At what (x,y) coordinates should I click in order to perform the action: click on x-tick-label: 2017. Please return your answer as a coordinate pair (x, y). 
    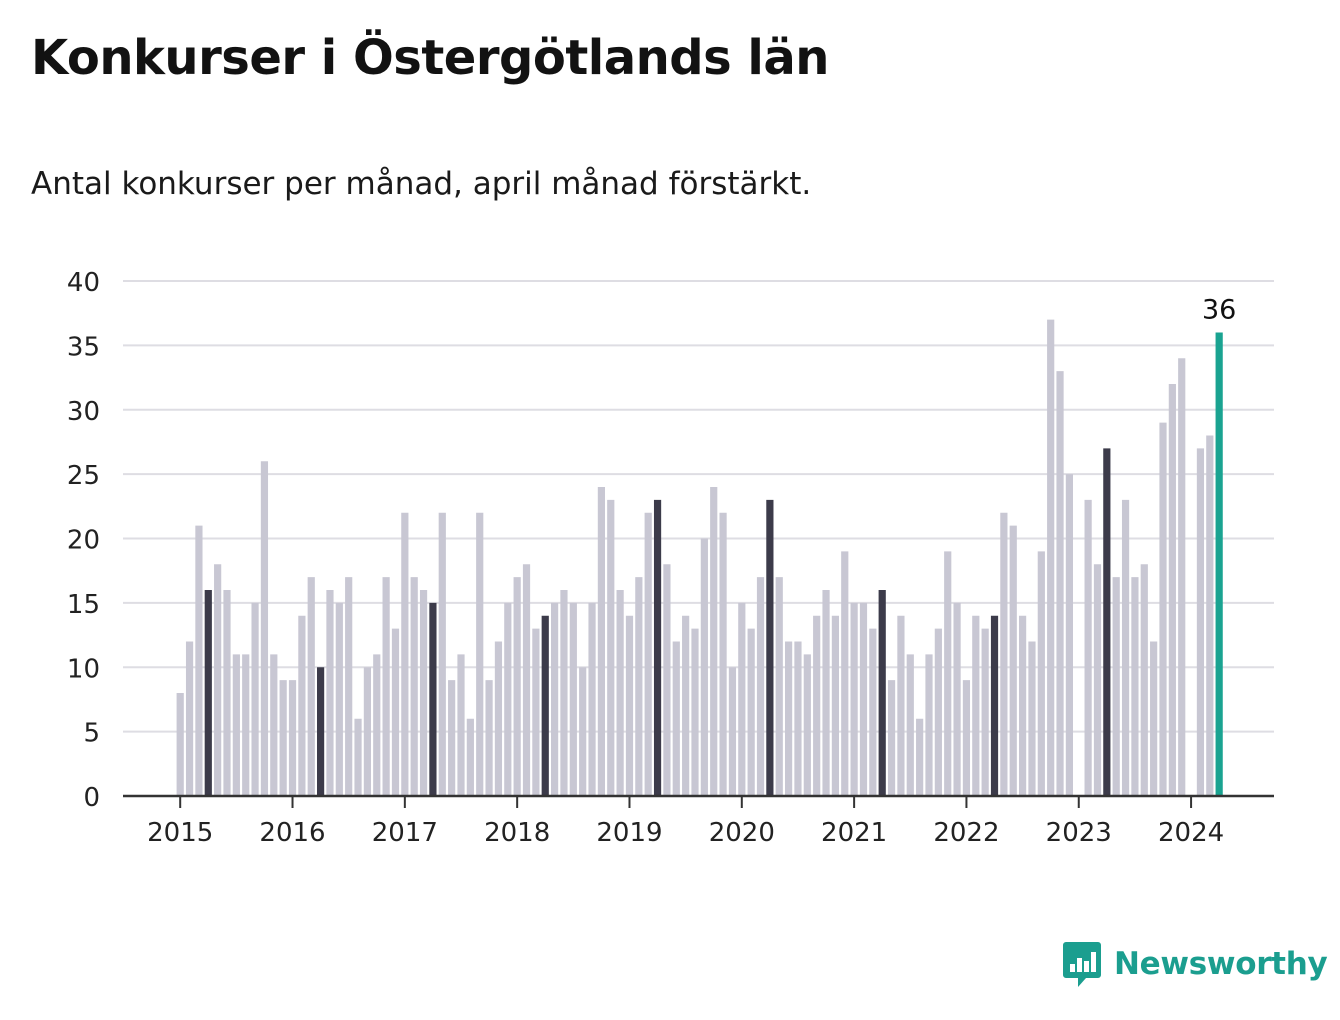
    Looking at the image, I should click on (405, 833).